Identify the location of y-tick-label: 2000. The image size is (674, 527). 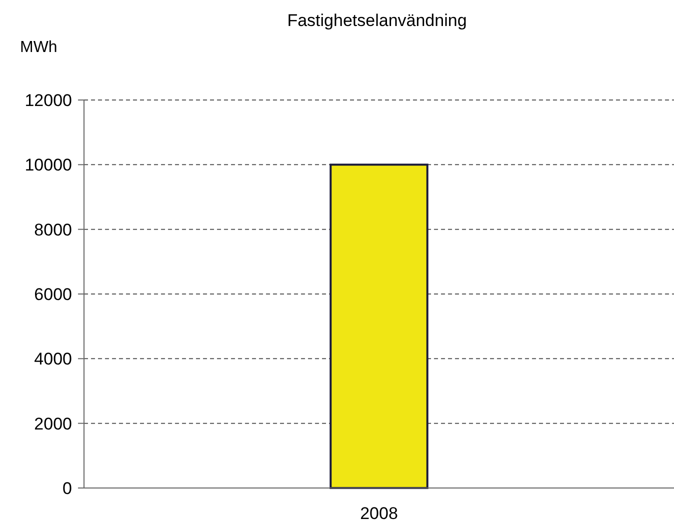
(53, 424).